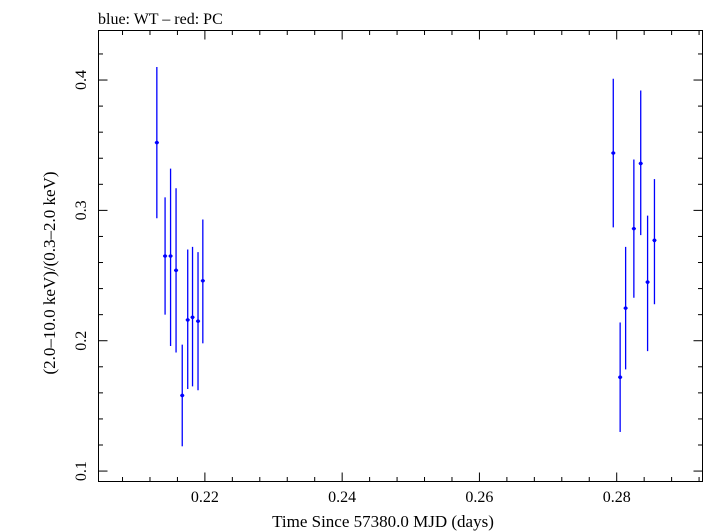 This screenshot has width=705, height=532. What do you see at coordinates (81, 341) in the screenshot?
I see `y-tick-label: 0.2` at bounding box center [81, 341].